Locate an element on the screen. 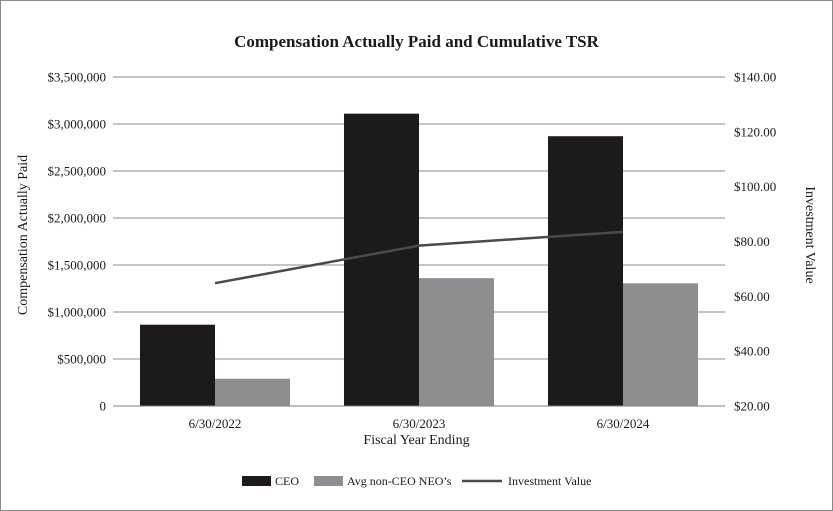  y-tick-label: $2,000,000 is located at coordinates (77, 218).